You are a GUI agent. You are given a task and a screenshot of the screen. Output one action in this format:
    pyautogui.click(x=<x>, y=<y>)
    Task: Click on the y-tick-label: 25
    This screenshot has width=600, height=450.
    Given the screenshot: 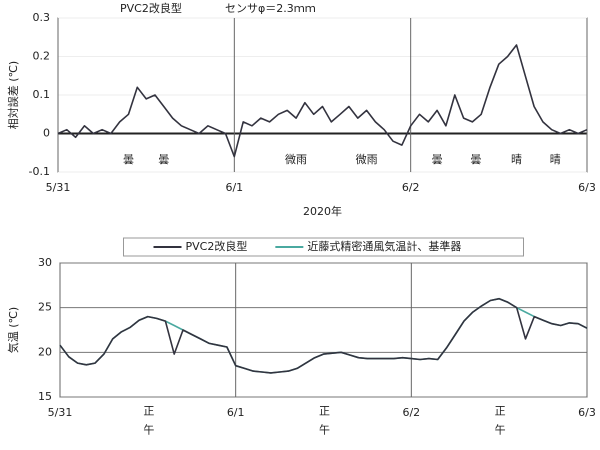 What is the action you would take?
    pyautogui.click(x=45, y=307)
    